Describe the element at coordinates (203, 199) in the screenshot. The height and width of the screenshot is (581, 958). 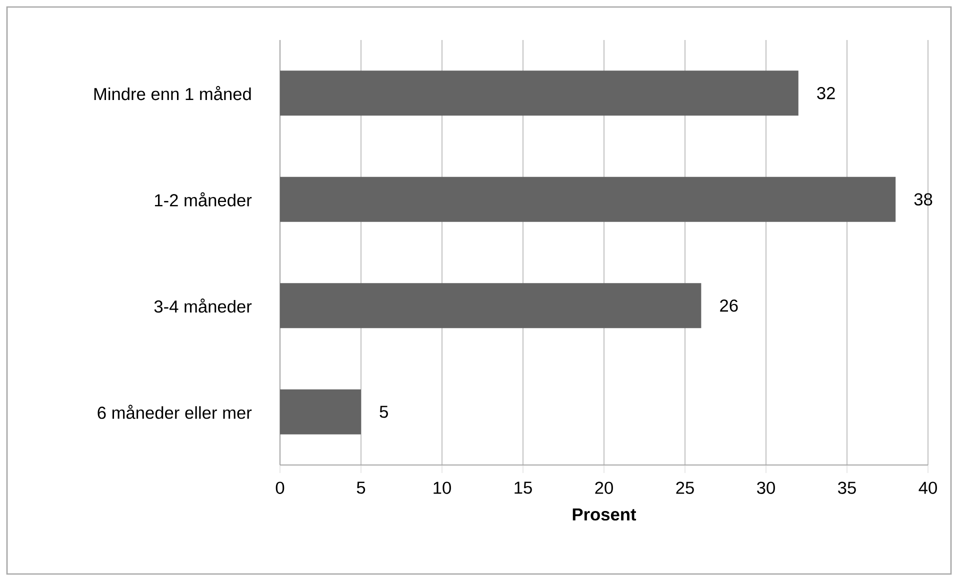
I see `y-tick-label: 1-2 måneder` at that location.